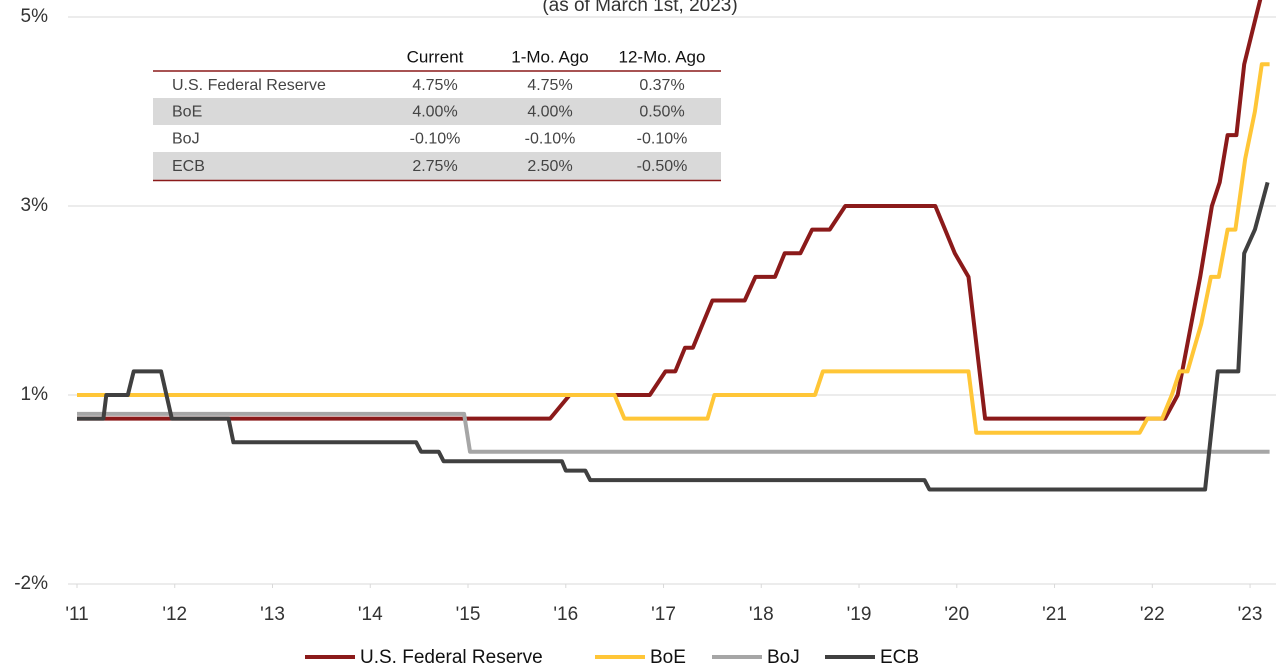 This screenshot has width=1276, height=671. Describe the element at coordinates (639, 8) in the screenshot. I see `chart-subtitle: (as of March 1st, 2023)` at that location.